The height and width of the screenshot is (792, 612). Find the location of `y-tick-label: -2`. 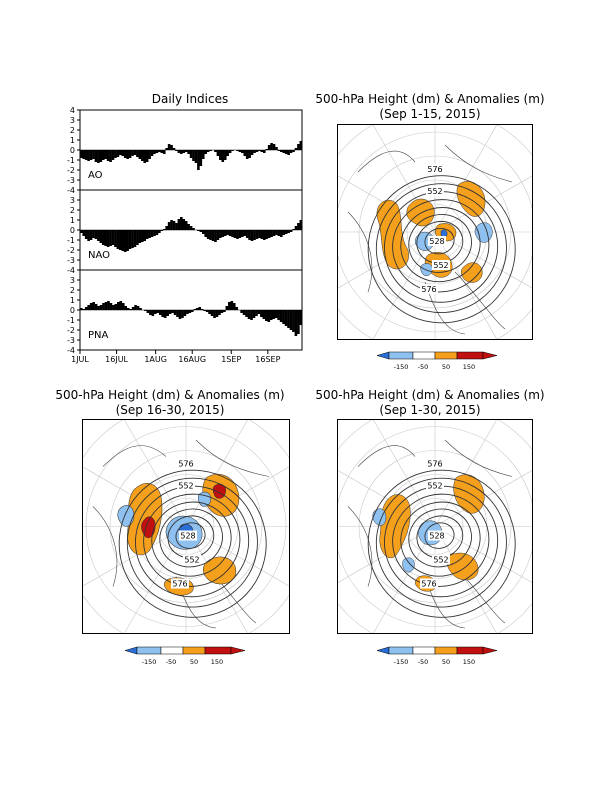

y-tick-label: -2 is located at coordinates (71, 330).